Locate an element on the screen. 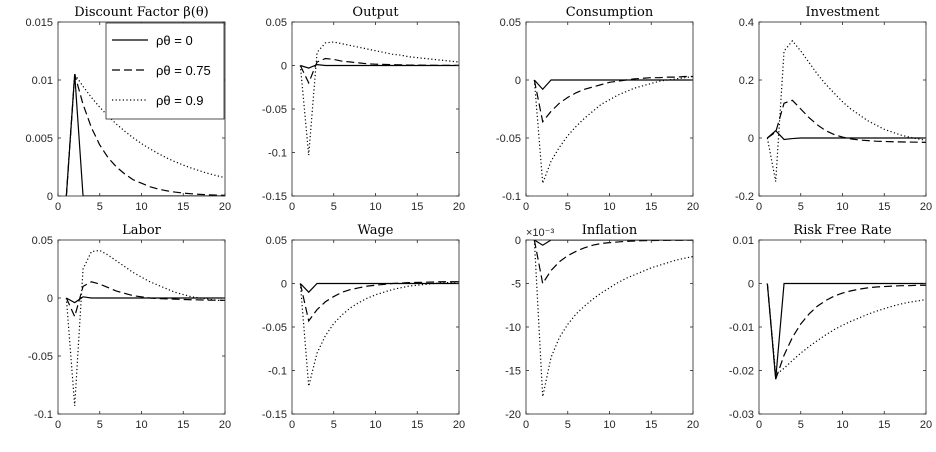 Image resolution: width=936 pixels, height=452 pixels. chart-discount-factor-series-dotted is located at coordinates (145, 134).